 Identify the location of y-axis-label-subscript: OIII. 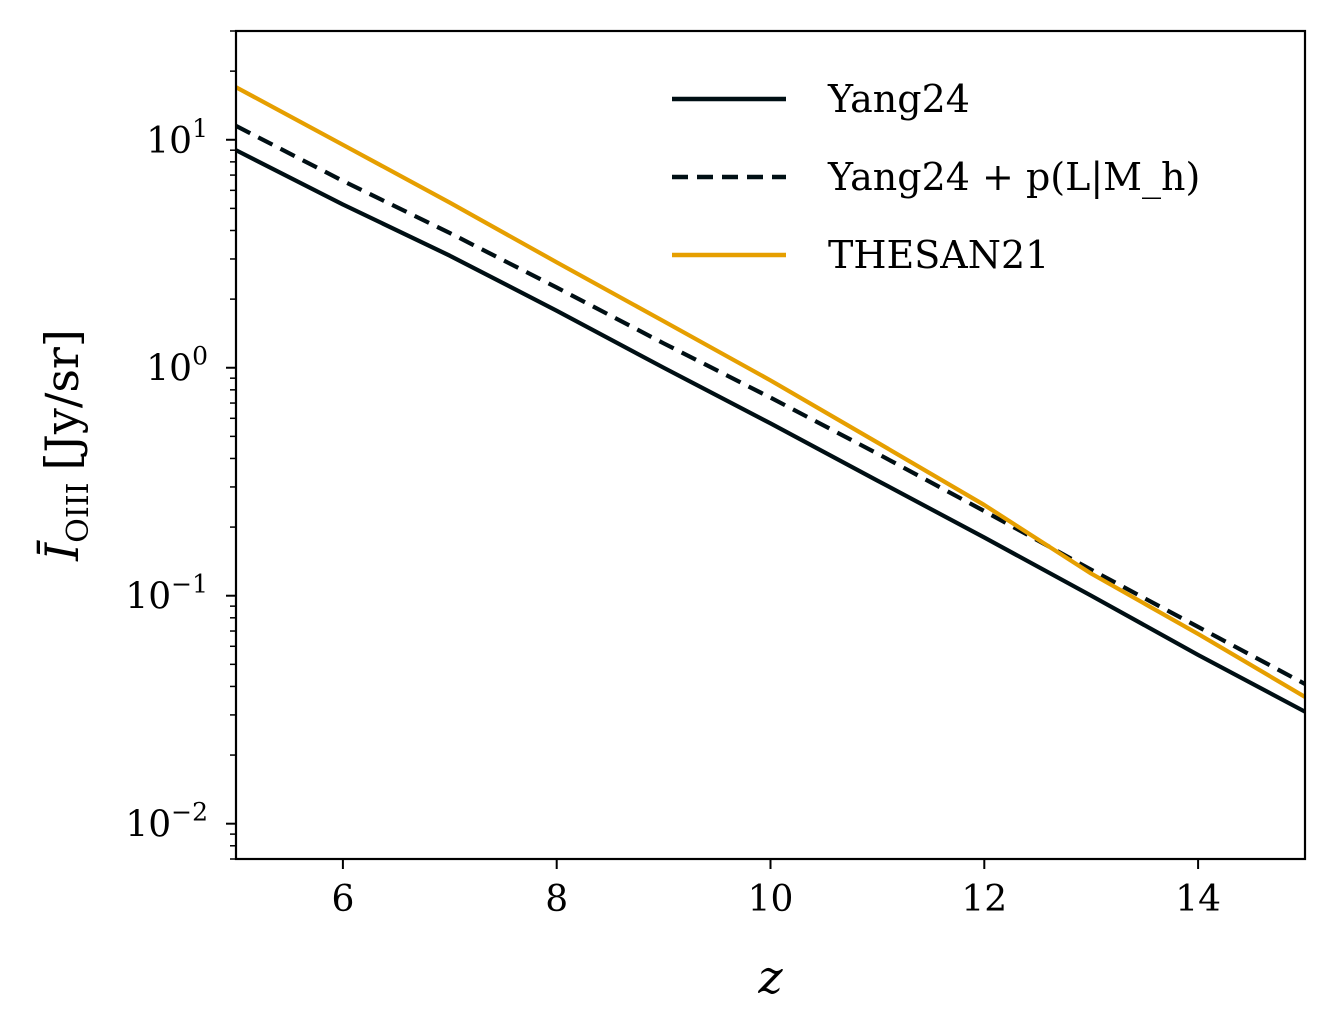
(78, 513).